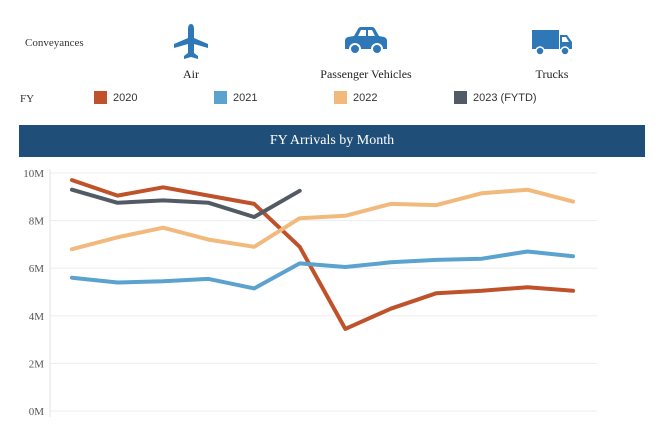  What do you see at coordinates (552, 43) in the screenshot?
I see `truck-icon` at bounding box center [552, 43].